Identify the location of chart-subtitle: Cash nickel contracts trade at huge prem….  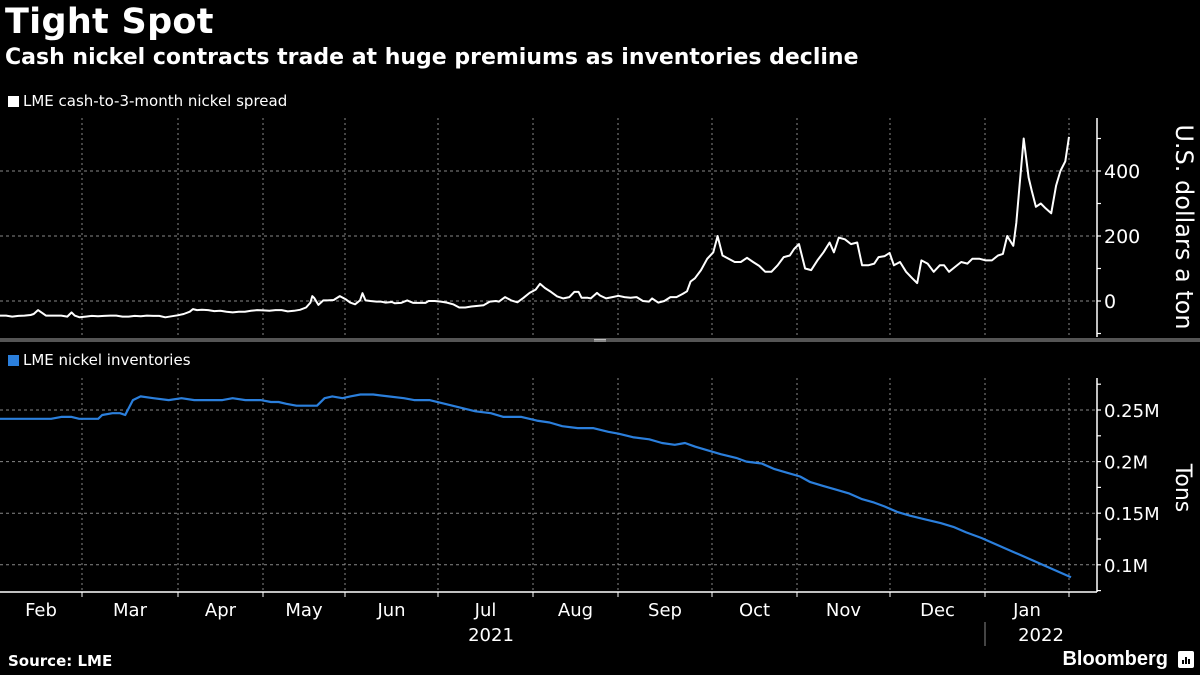
(432, 57).